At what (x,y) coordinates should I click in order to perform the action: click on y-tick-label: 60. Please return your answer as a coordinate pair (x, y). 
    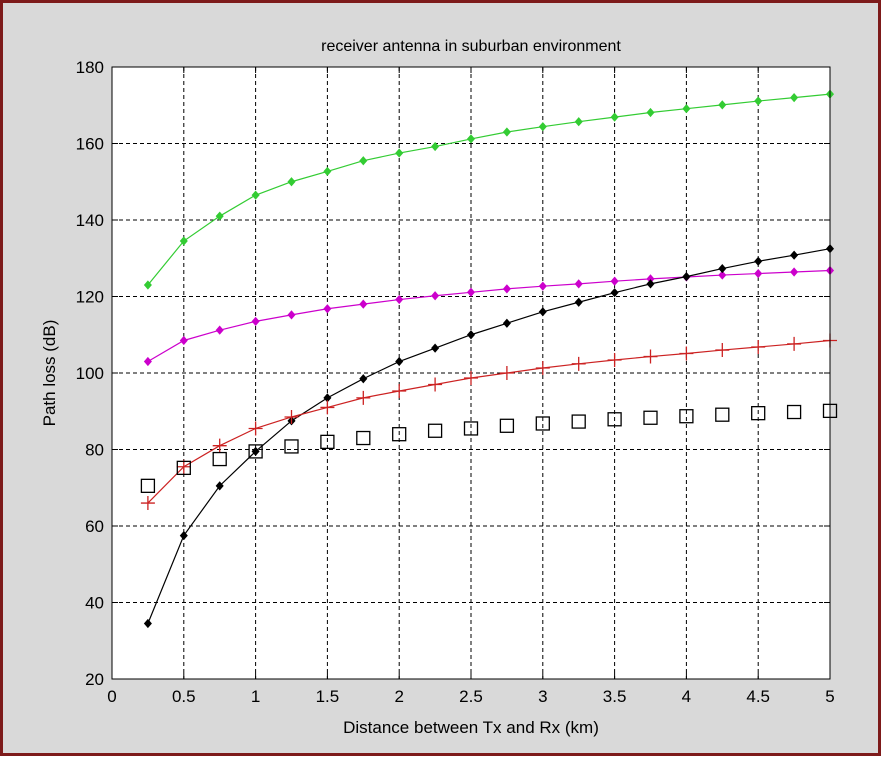
    Looking at the image, I should click on (94, 526).